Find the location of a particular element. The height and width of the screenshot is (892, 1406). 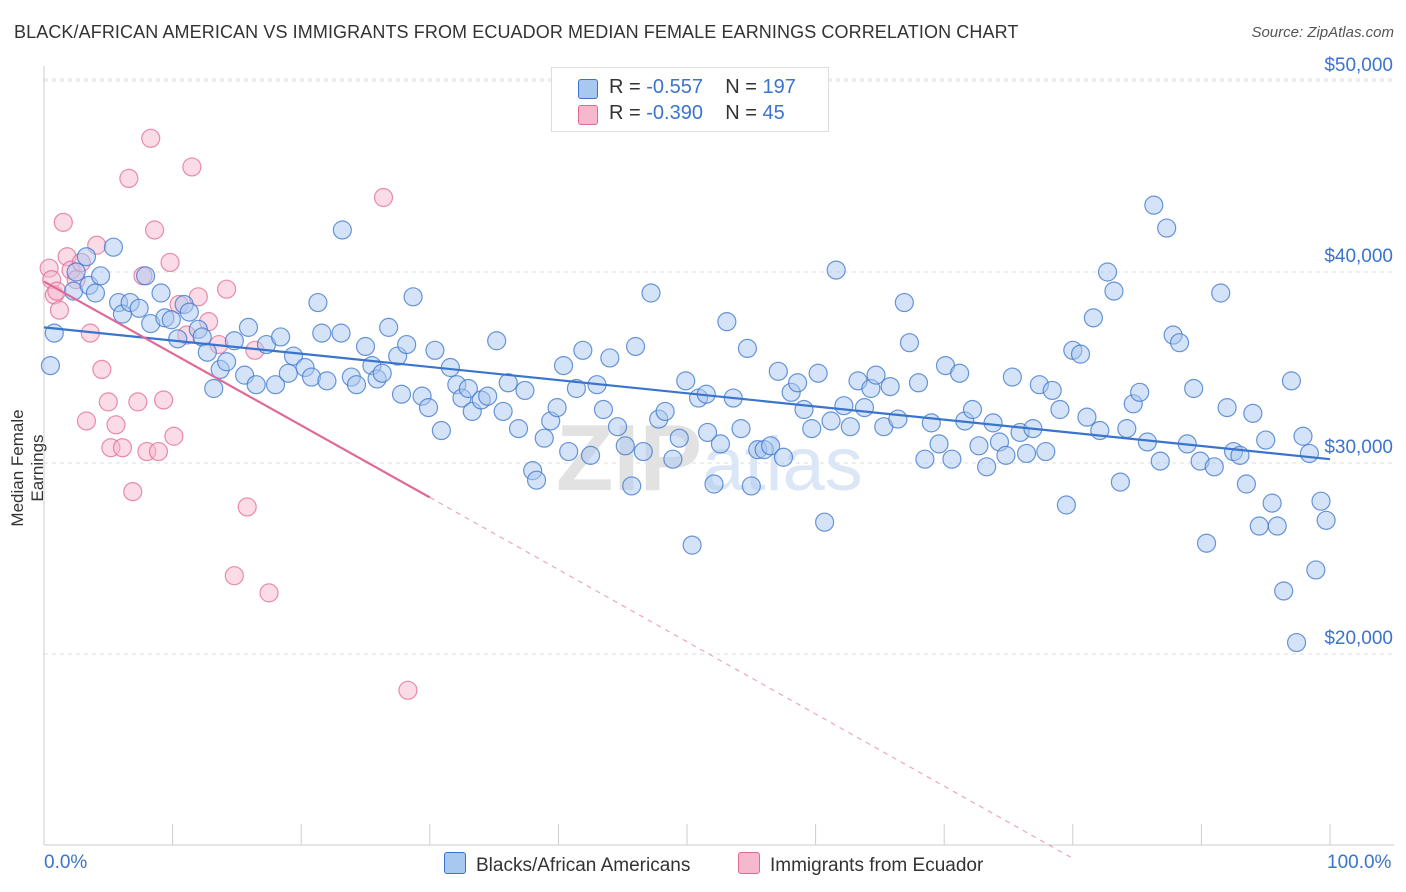

legend-r-value: -0.557 is located at coordinates (674, 87).